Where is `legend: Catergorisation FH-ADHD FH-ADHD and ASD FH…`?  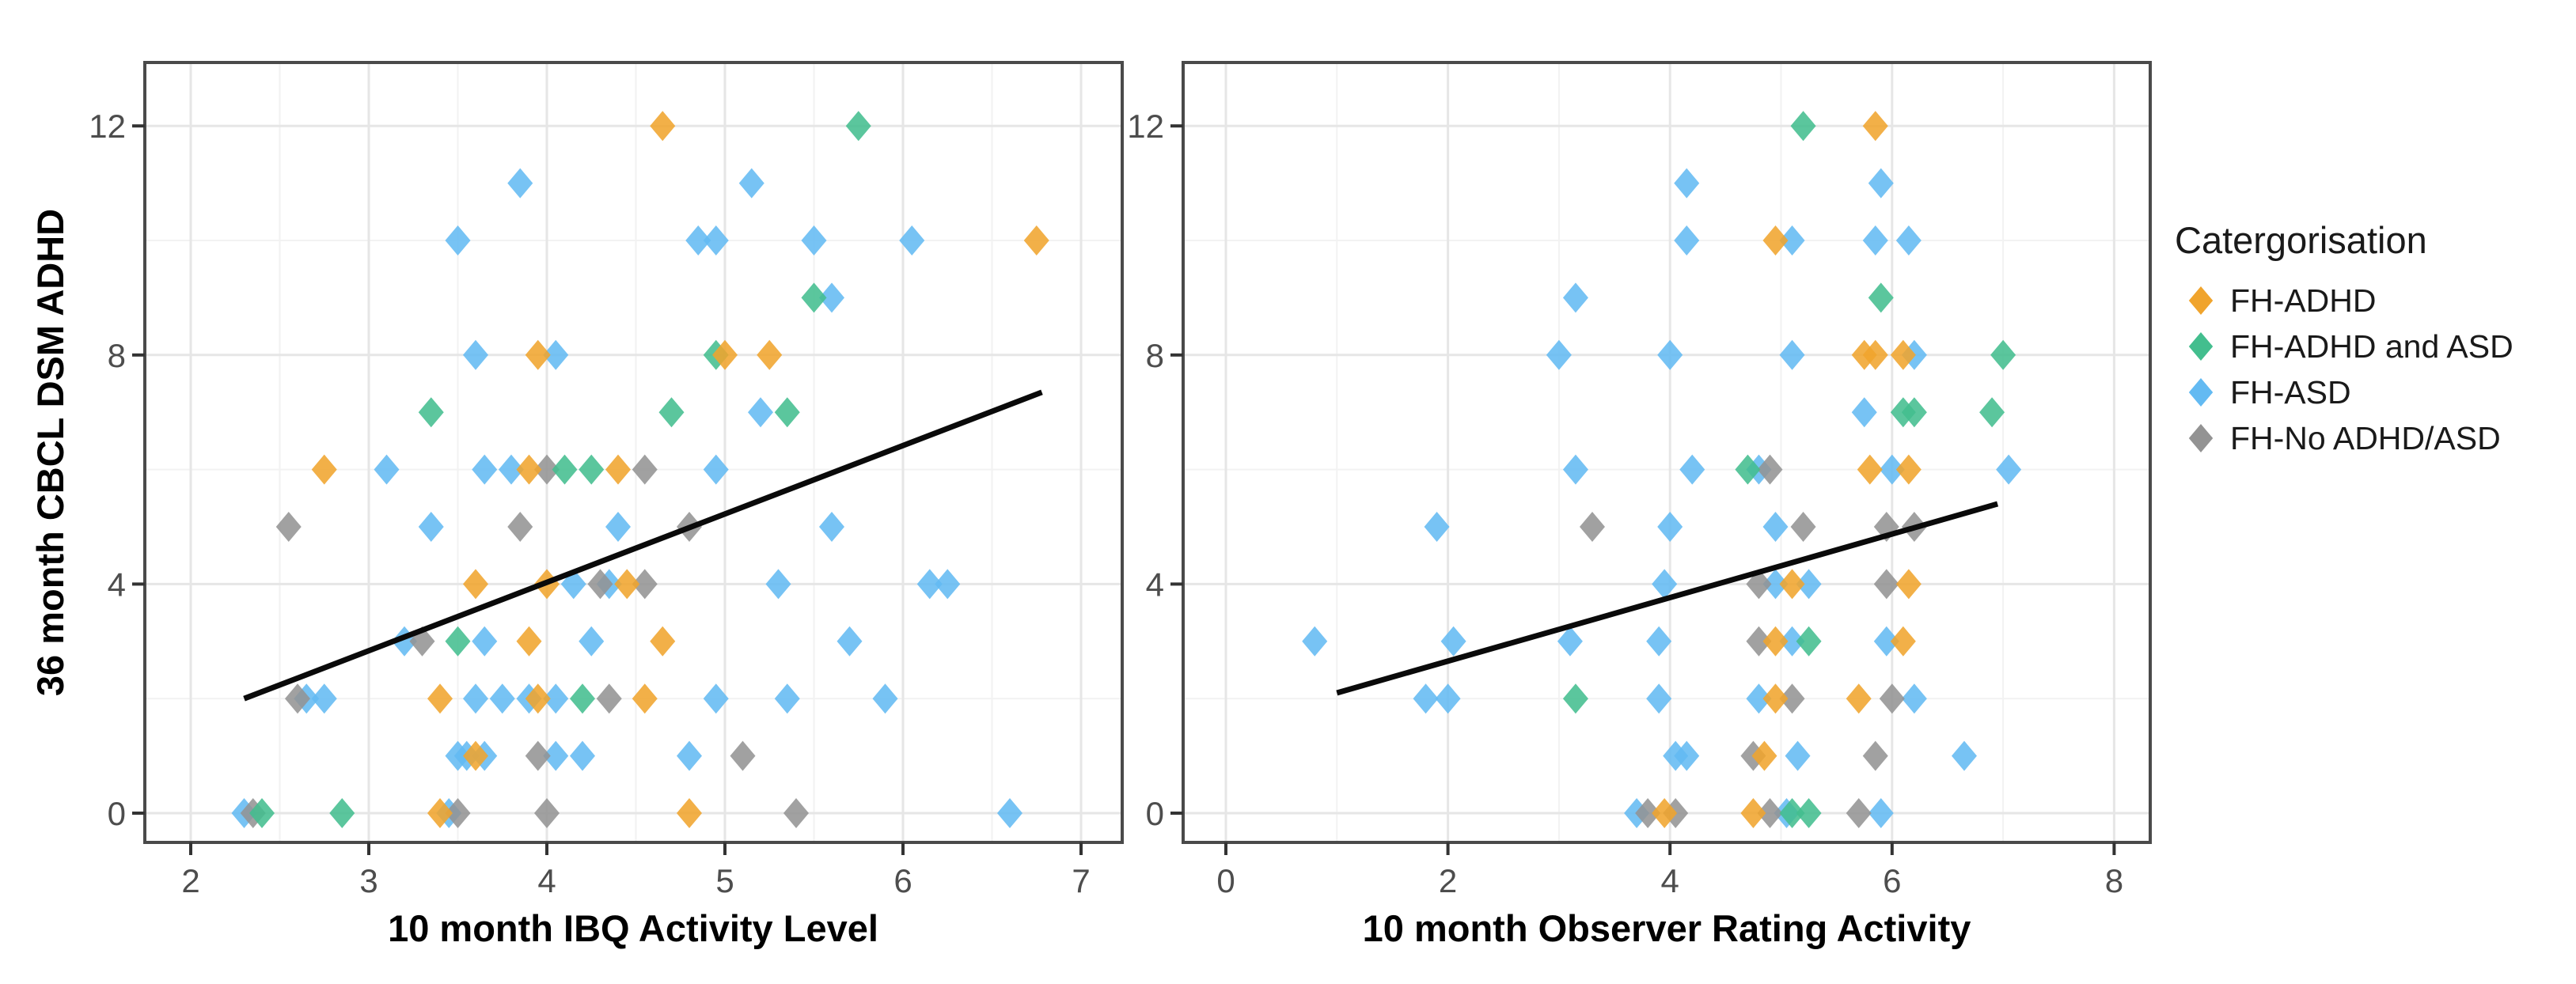 legend: Catergorisation FH-ADHD FH-ADHD and ASD FH… is located at coordinates (2344, 337).